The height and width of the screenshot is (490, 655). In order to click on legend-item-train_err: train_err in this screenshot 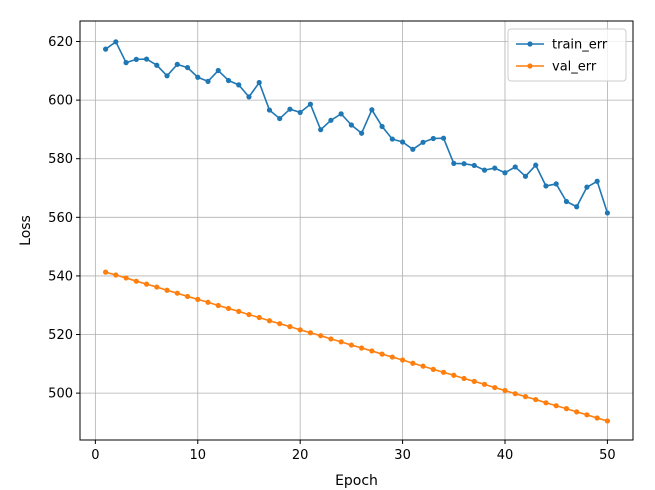, I will do `click(562, 45)`.